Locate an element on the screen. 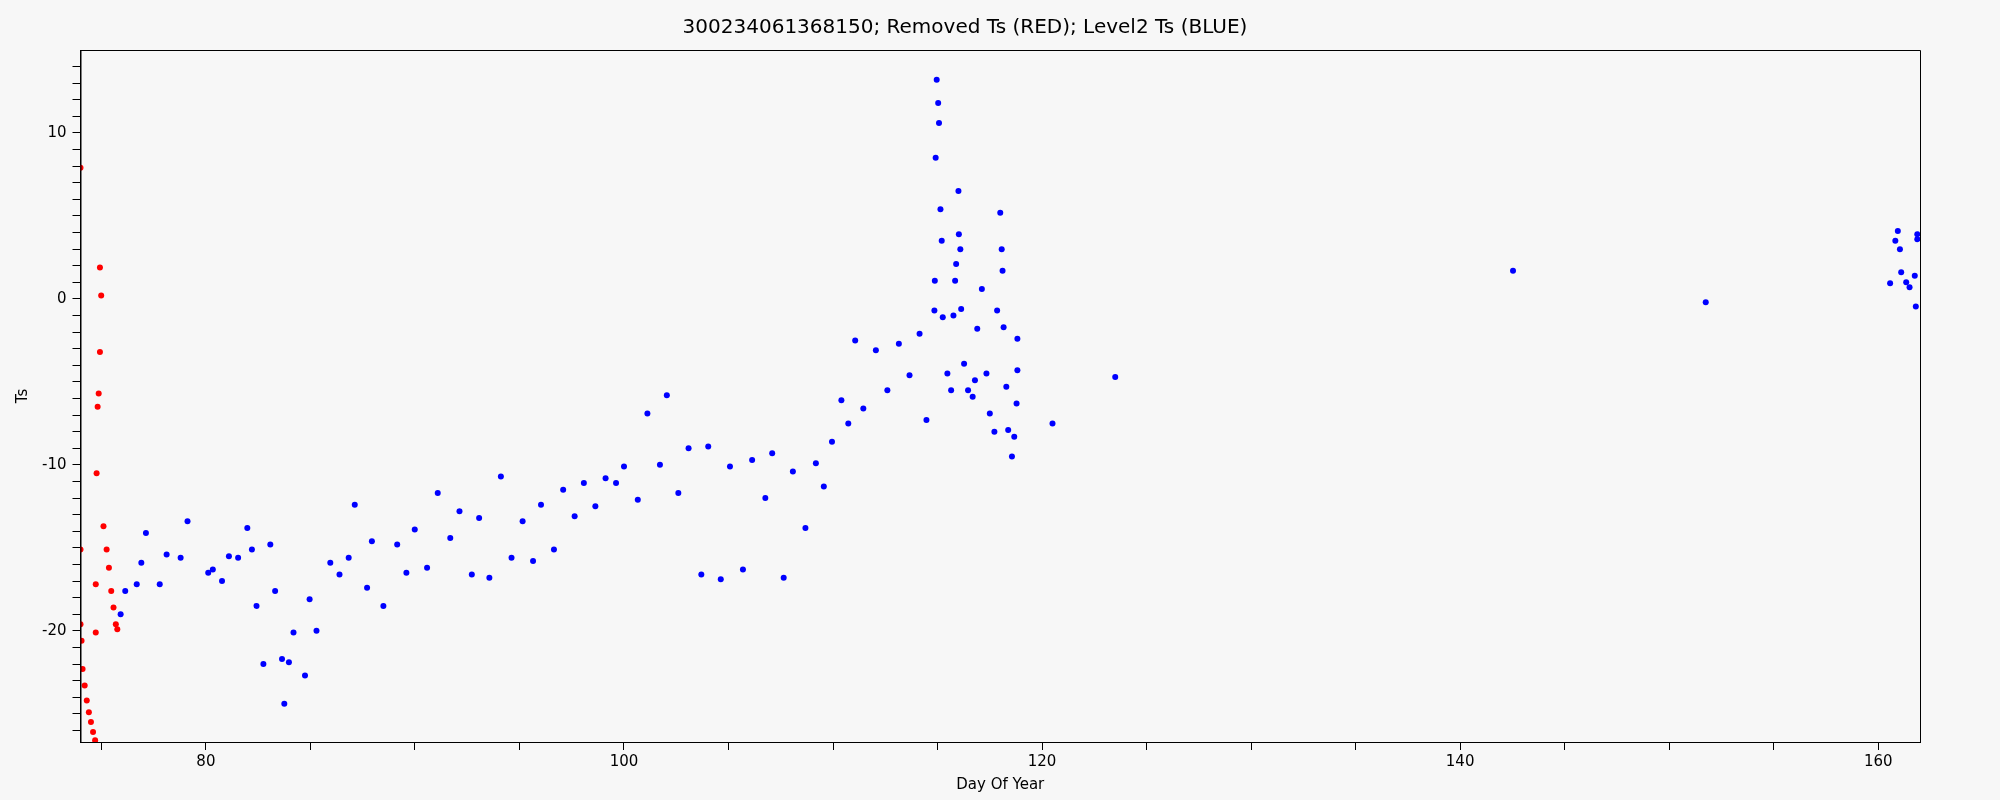 The width and height of the screenshot is (2000, 800). y-tick-label: 0 is located at coordinates (61, 297).